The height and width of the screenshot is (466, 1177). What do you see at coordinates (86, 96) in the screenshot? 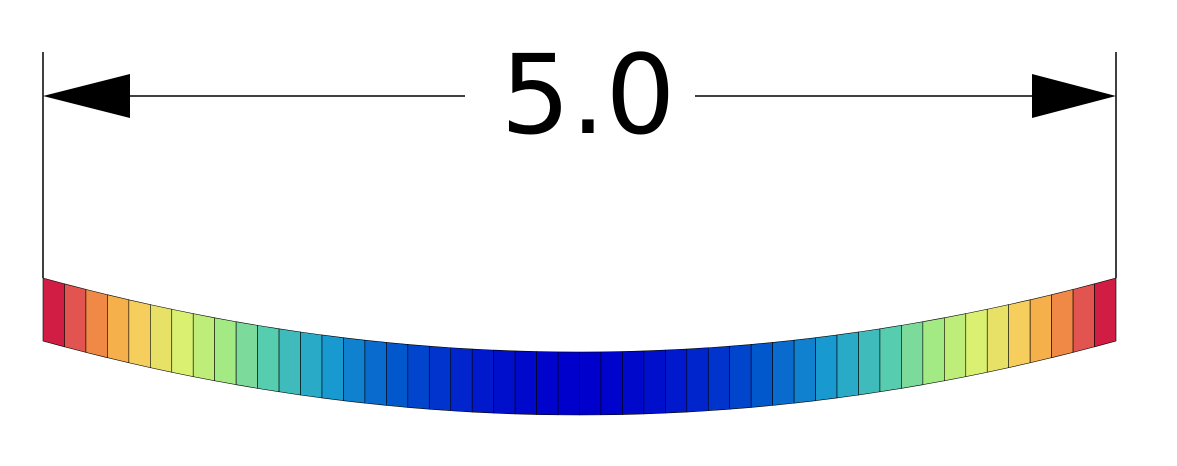
I see `arrowhead-left` at bounding box center [86, 96].